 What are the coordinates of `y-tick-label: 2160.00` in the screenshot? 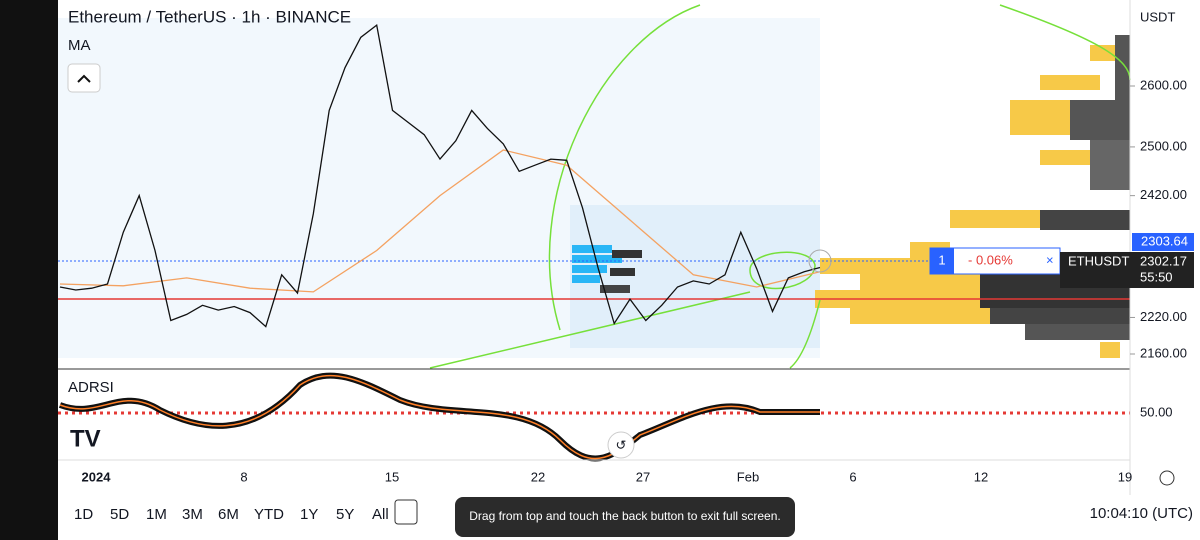 It's located at (1163, 352).